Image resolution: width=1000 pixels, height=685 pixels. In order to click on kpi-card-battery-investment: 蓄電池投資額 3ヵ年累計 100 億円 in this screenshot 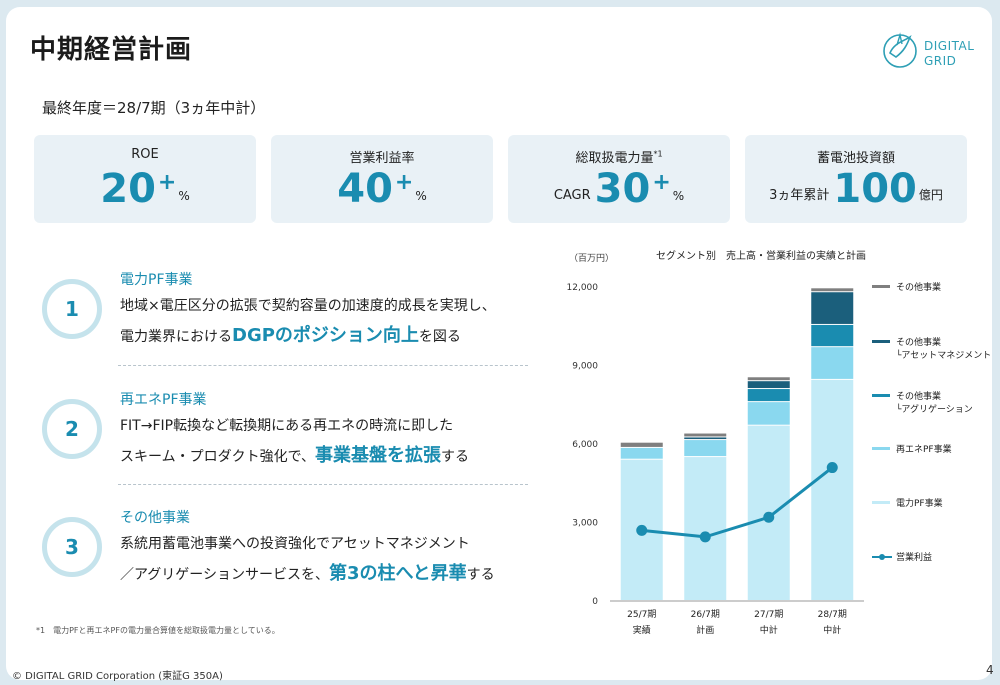, I will do `click(856, 179)`.